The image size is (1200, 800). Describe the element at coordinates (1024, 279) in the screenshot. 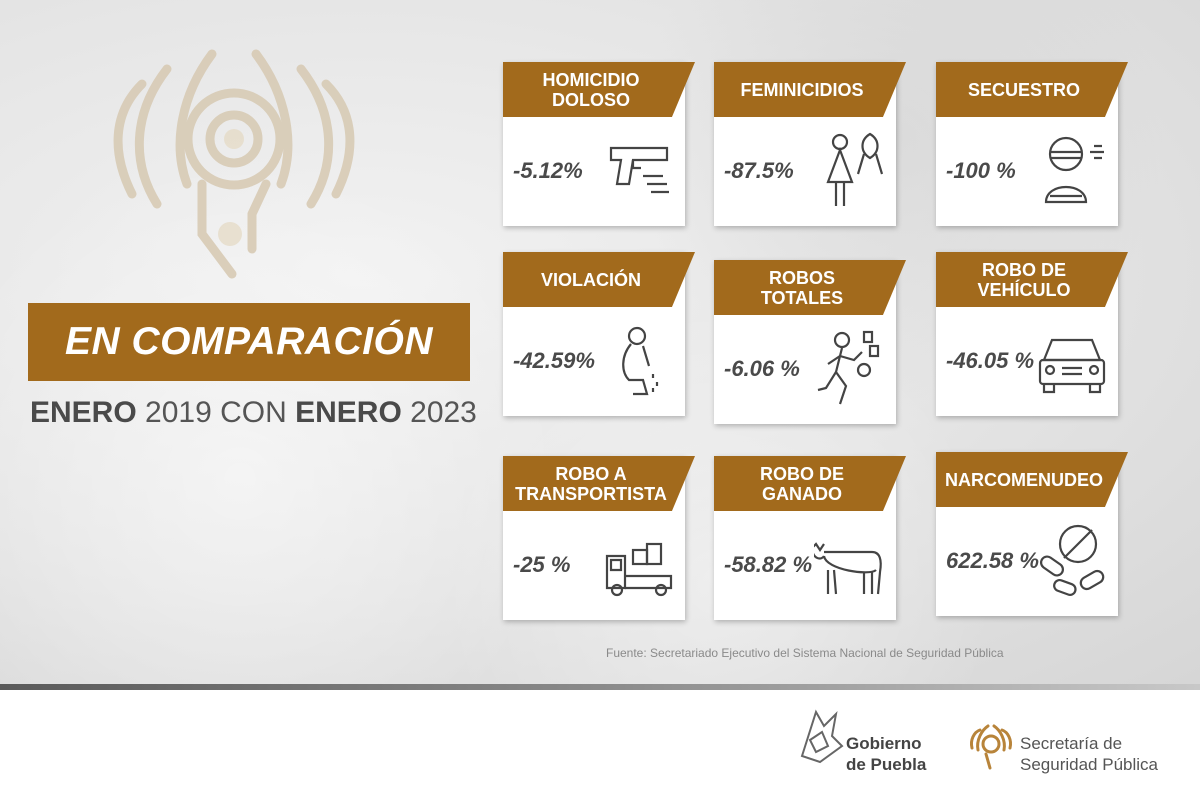

I see `card-label: ROBO DE VEHÍCULO` at that location.